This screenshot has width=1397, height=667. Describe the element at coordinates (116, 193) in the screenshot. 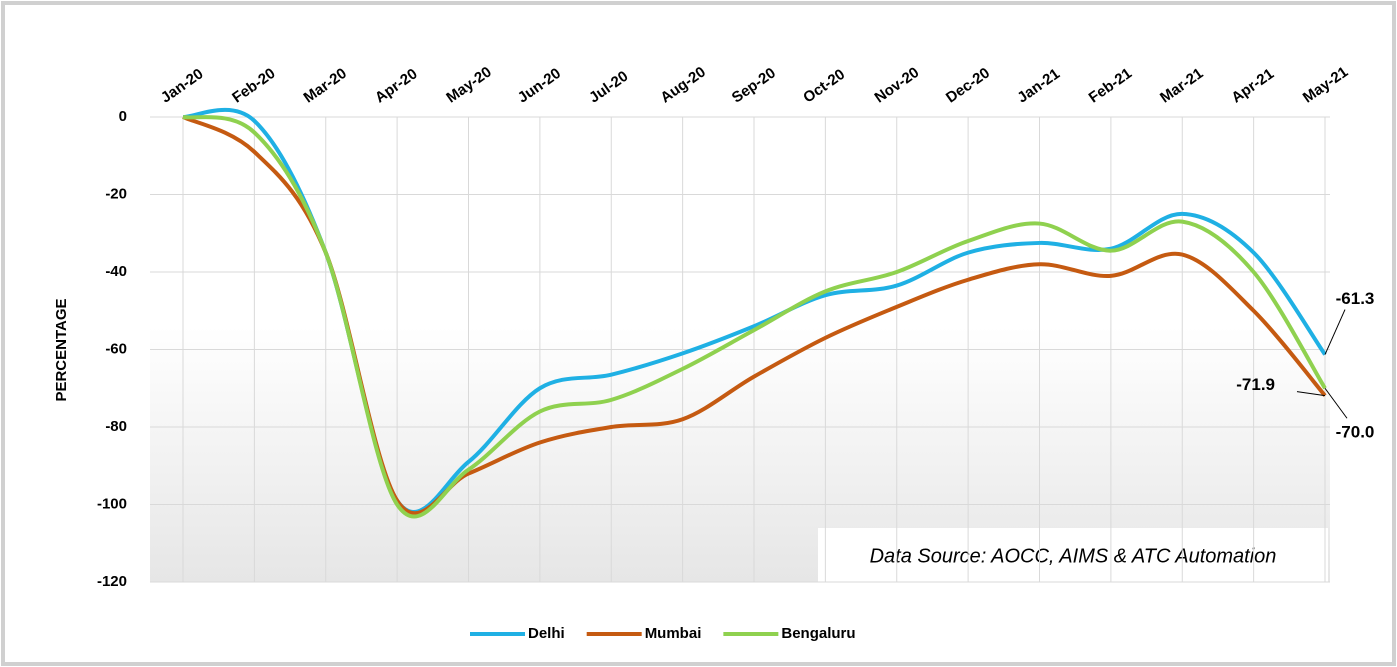

I see `y-tick-label: -20` at that location.